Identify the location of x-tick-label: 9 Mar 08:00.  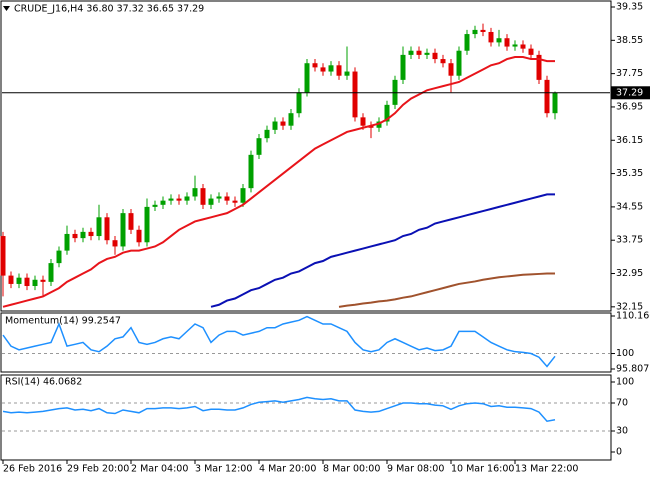
(415, 469).